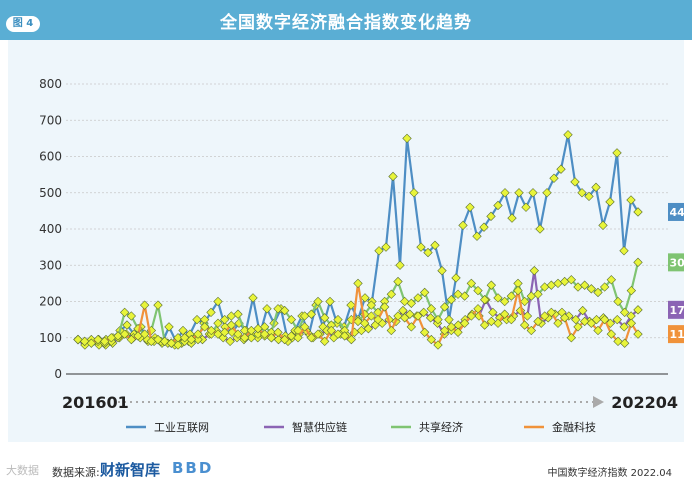 Image resolution: width=692 pixels, height=485 pixels. I want to click on y-tick-label: 300, so click(50, 265).